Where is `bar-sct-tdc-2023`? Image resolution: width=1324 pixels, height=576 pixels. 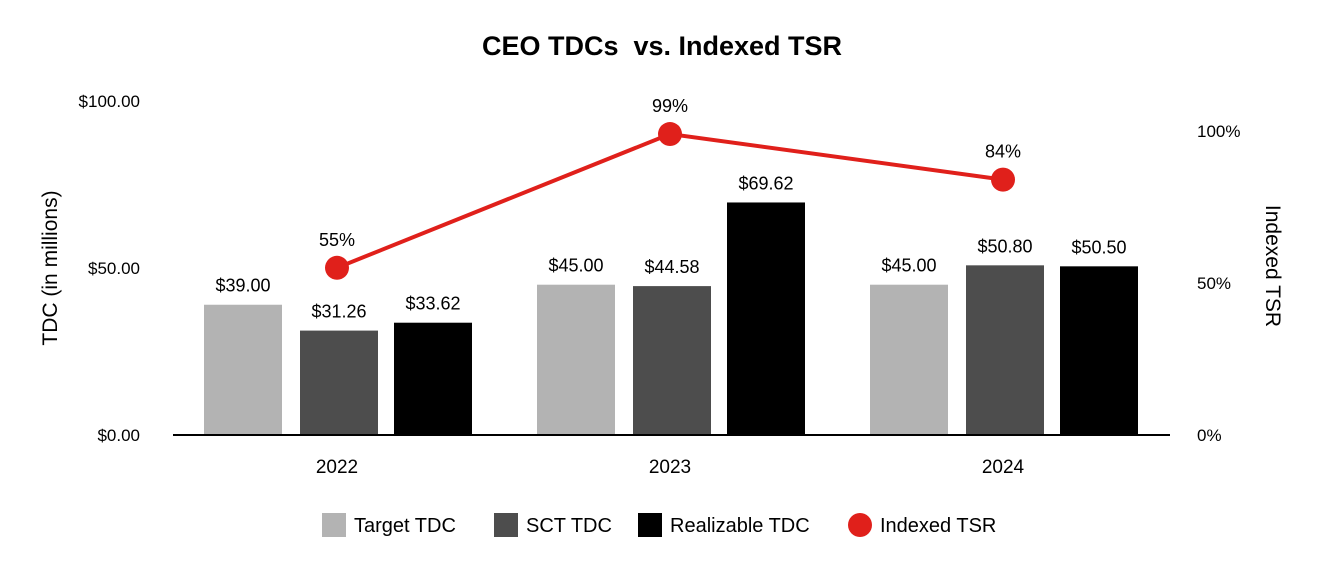
bar-sct-tdc-2023 is located at coordinates (672, 360).